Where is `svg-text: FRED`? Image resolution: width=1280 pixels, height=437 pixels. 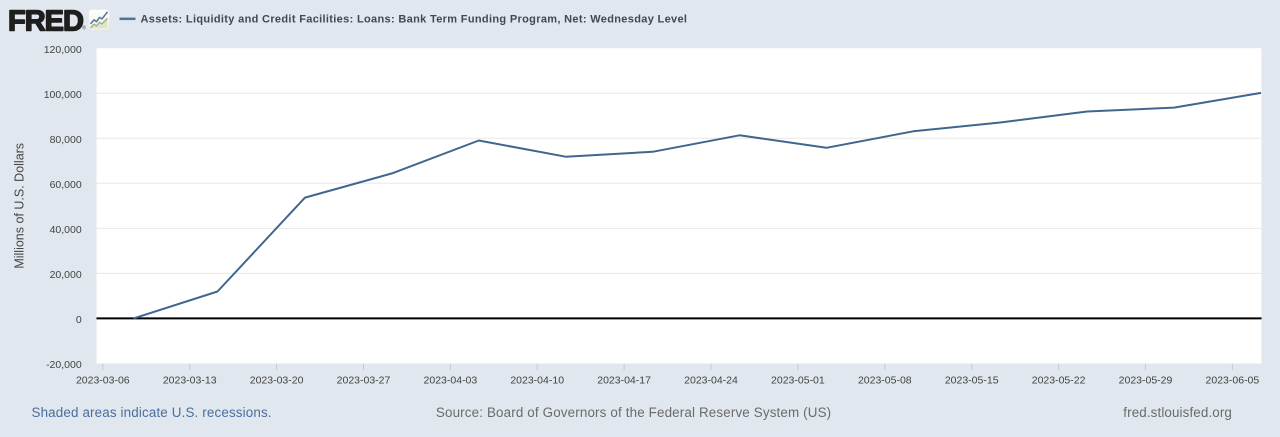
svg-text: FRED is located at coordinates (45, 21).